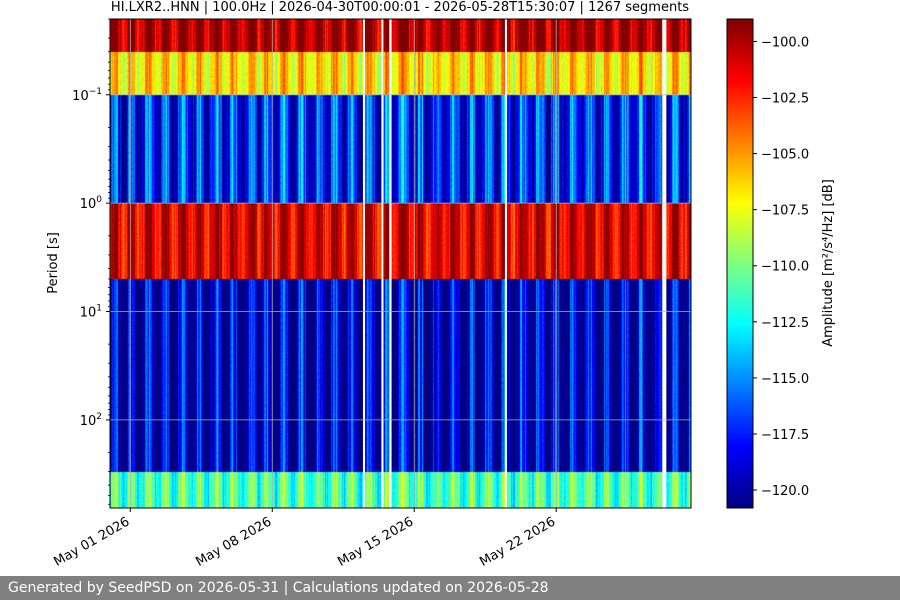 This screenshot has width=900, height=600. Describe the element at coordinates (53, 263) in the screenshot. I see `y-axis-label: Period [s]` at that location.